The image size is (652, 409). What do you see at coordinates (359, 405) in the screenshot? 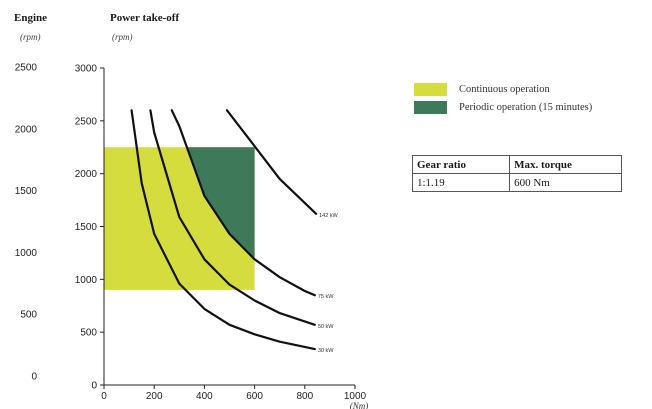
I see `x-axis-label: (Nm)` at bounding box center [359, 405].